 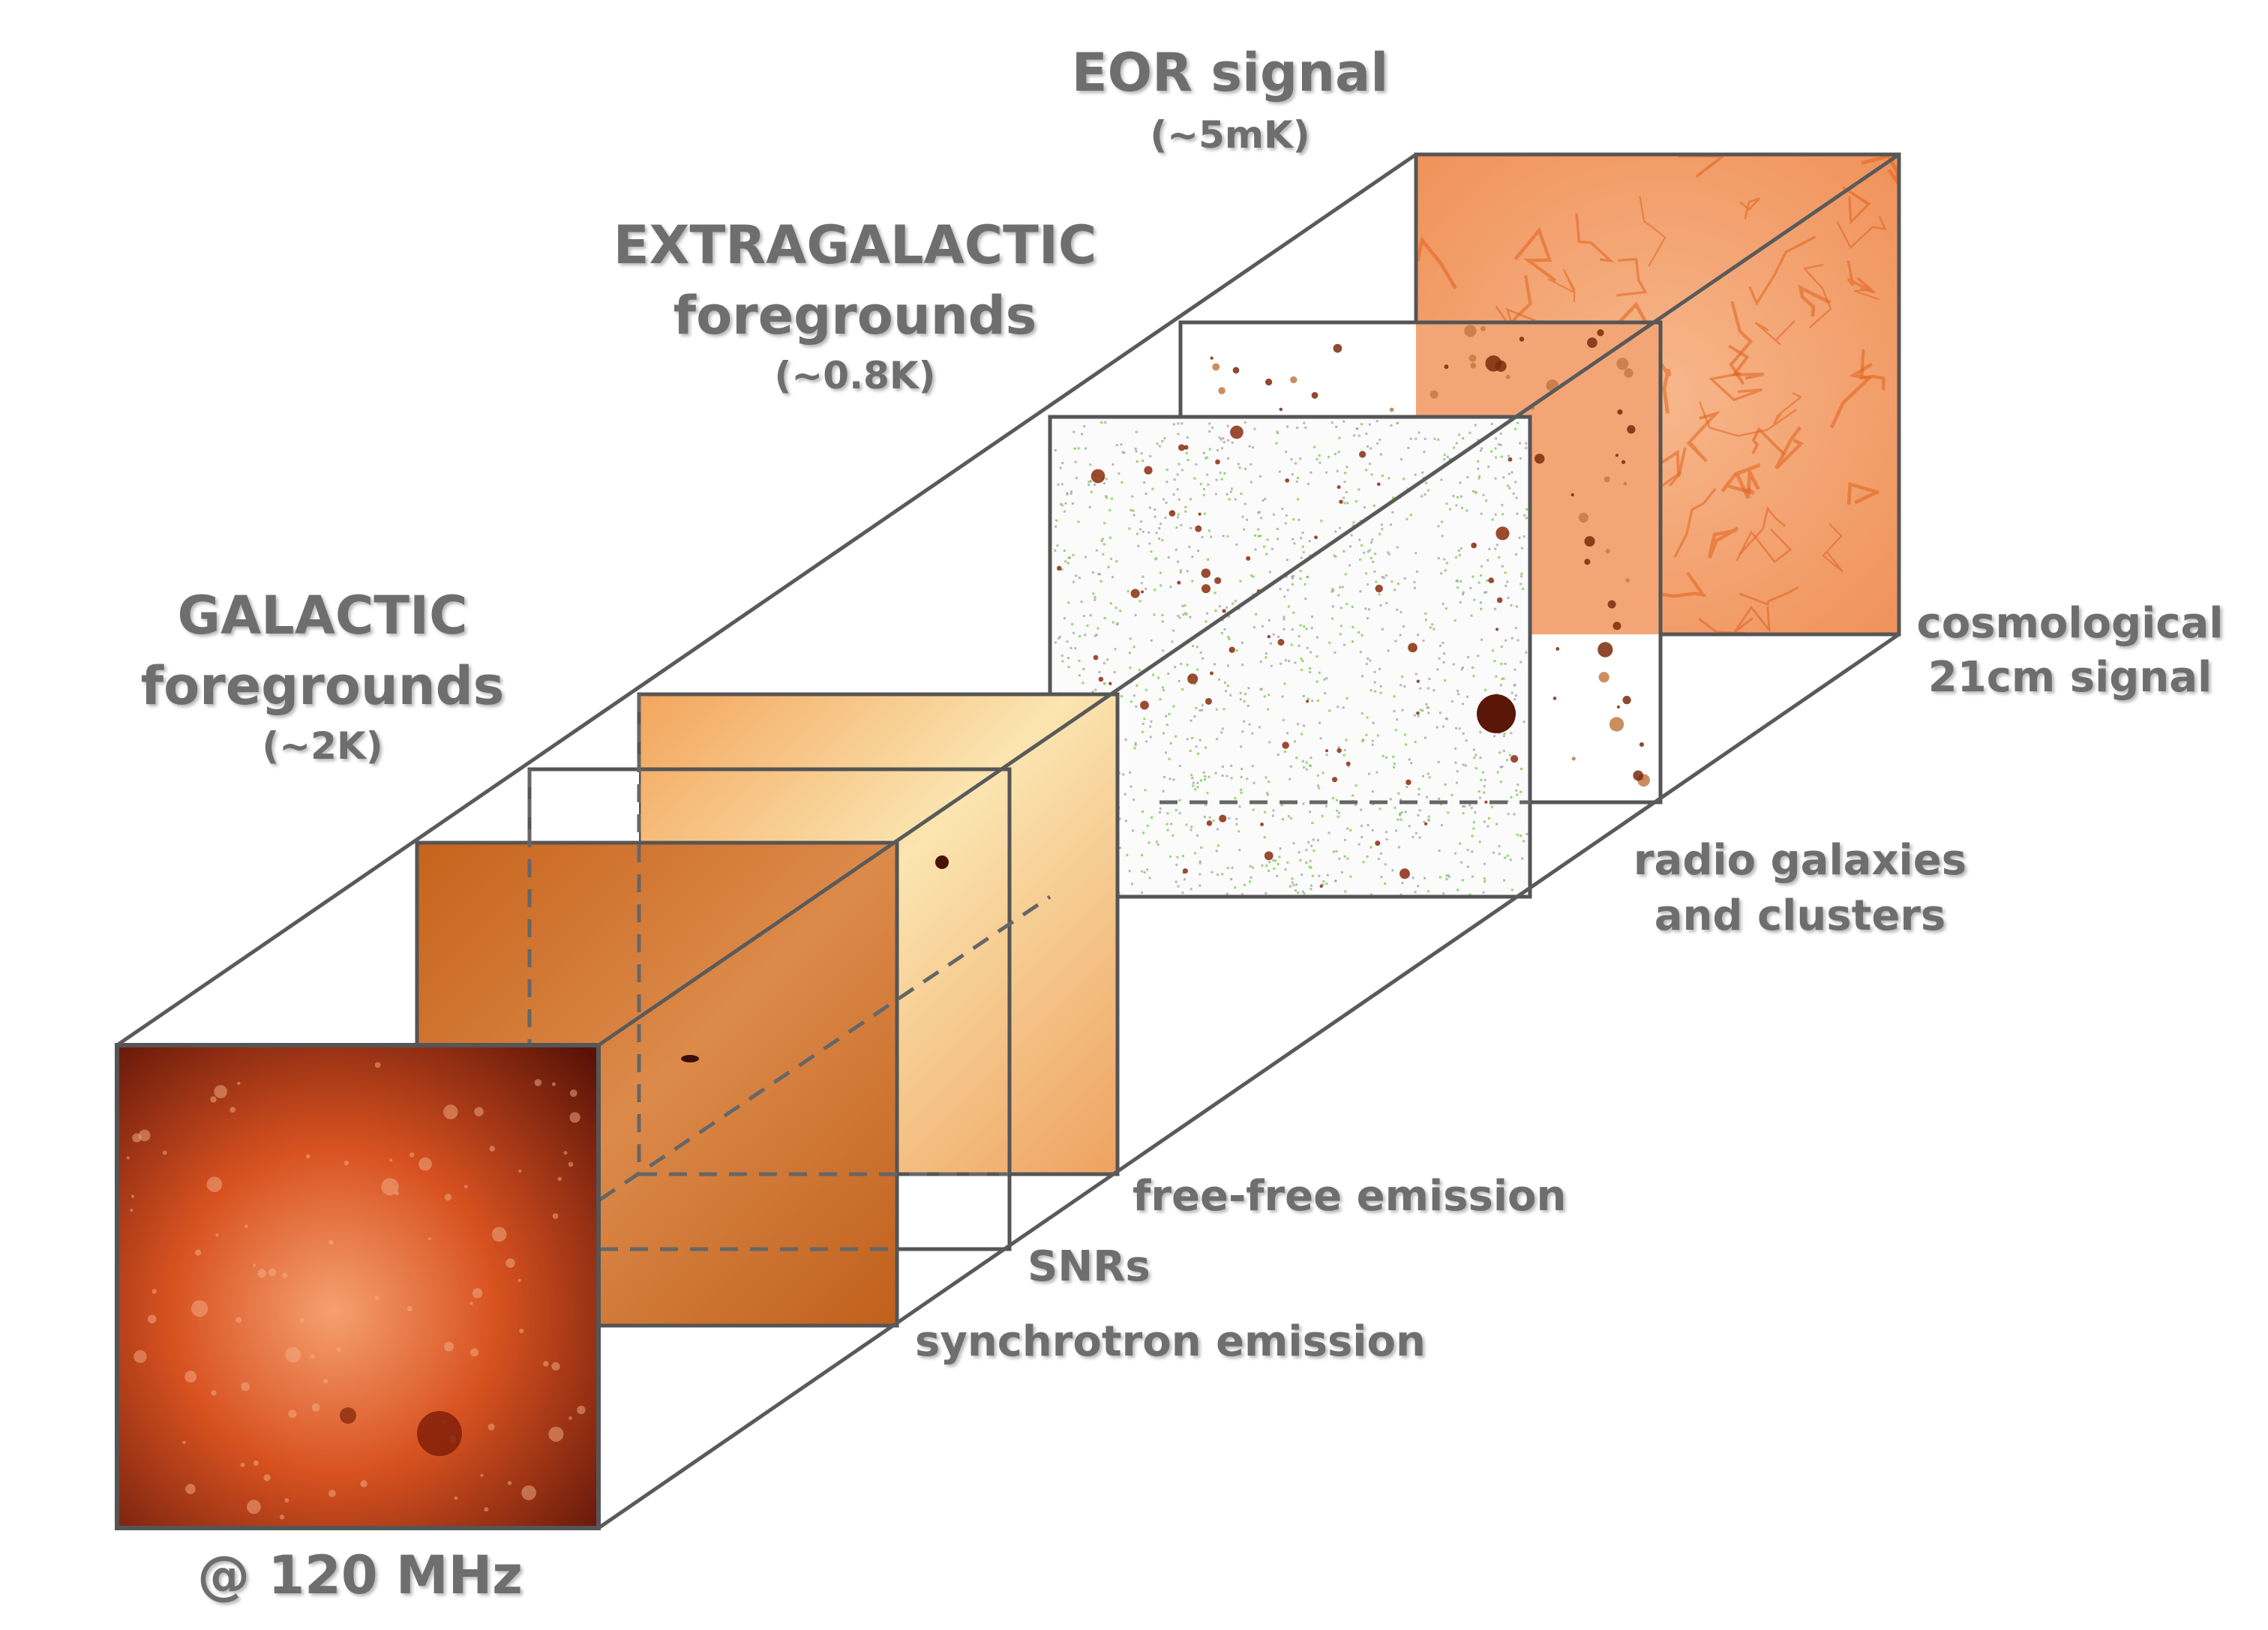 What do you see at coordinates (1230, 135) in the screenshot?
I see `eor-amplitude: (~5mK)` at bounding box center [1230, 135].